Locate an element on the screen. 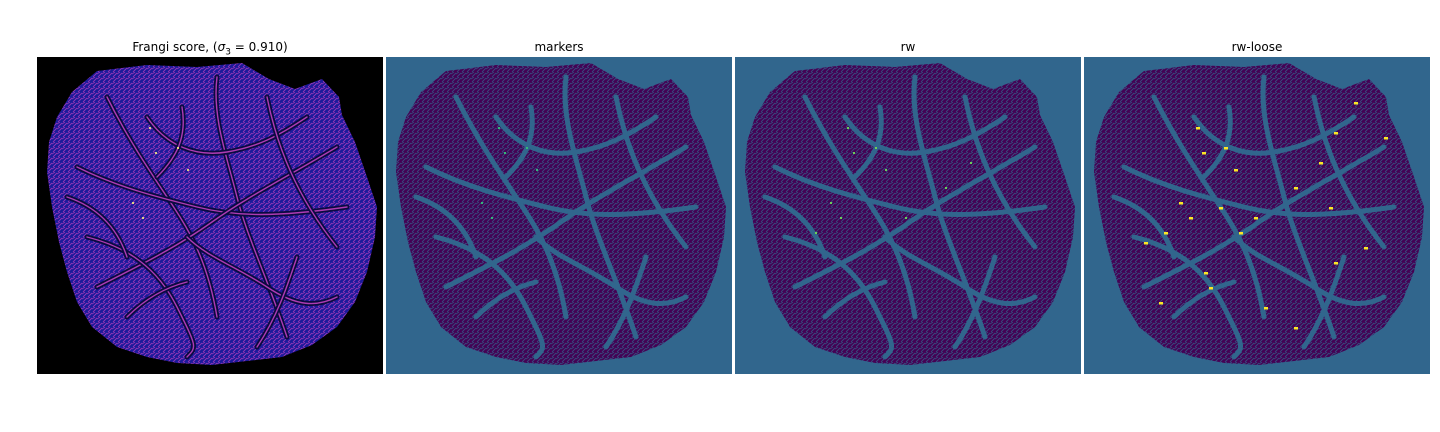 This screenshot has width=1440, height=432. panel-title-rw: rw is located at coordinates (908, 47).